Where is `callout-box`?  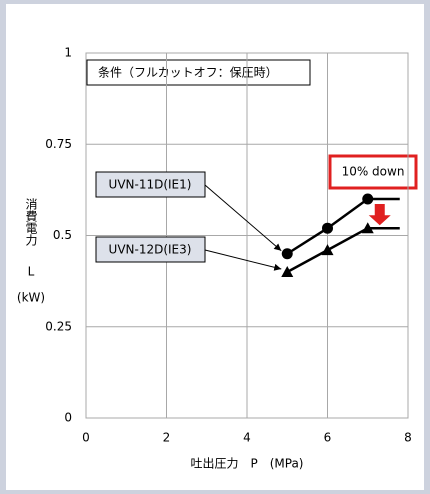
callout-box is located at coordinates (373, 172).